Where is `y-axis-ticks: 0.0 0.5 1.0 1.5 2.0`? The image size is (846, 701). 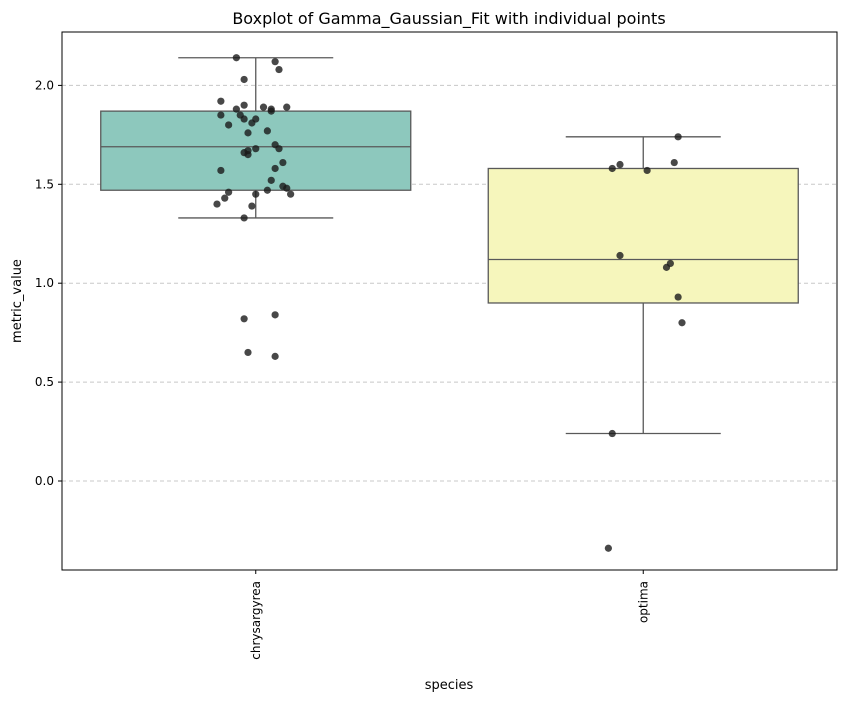 y-axis-ticks: 0.0 0.5 1.0 1.5 2.0 is located at coordinates (48, 283).